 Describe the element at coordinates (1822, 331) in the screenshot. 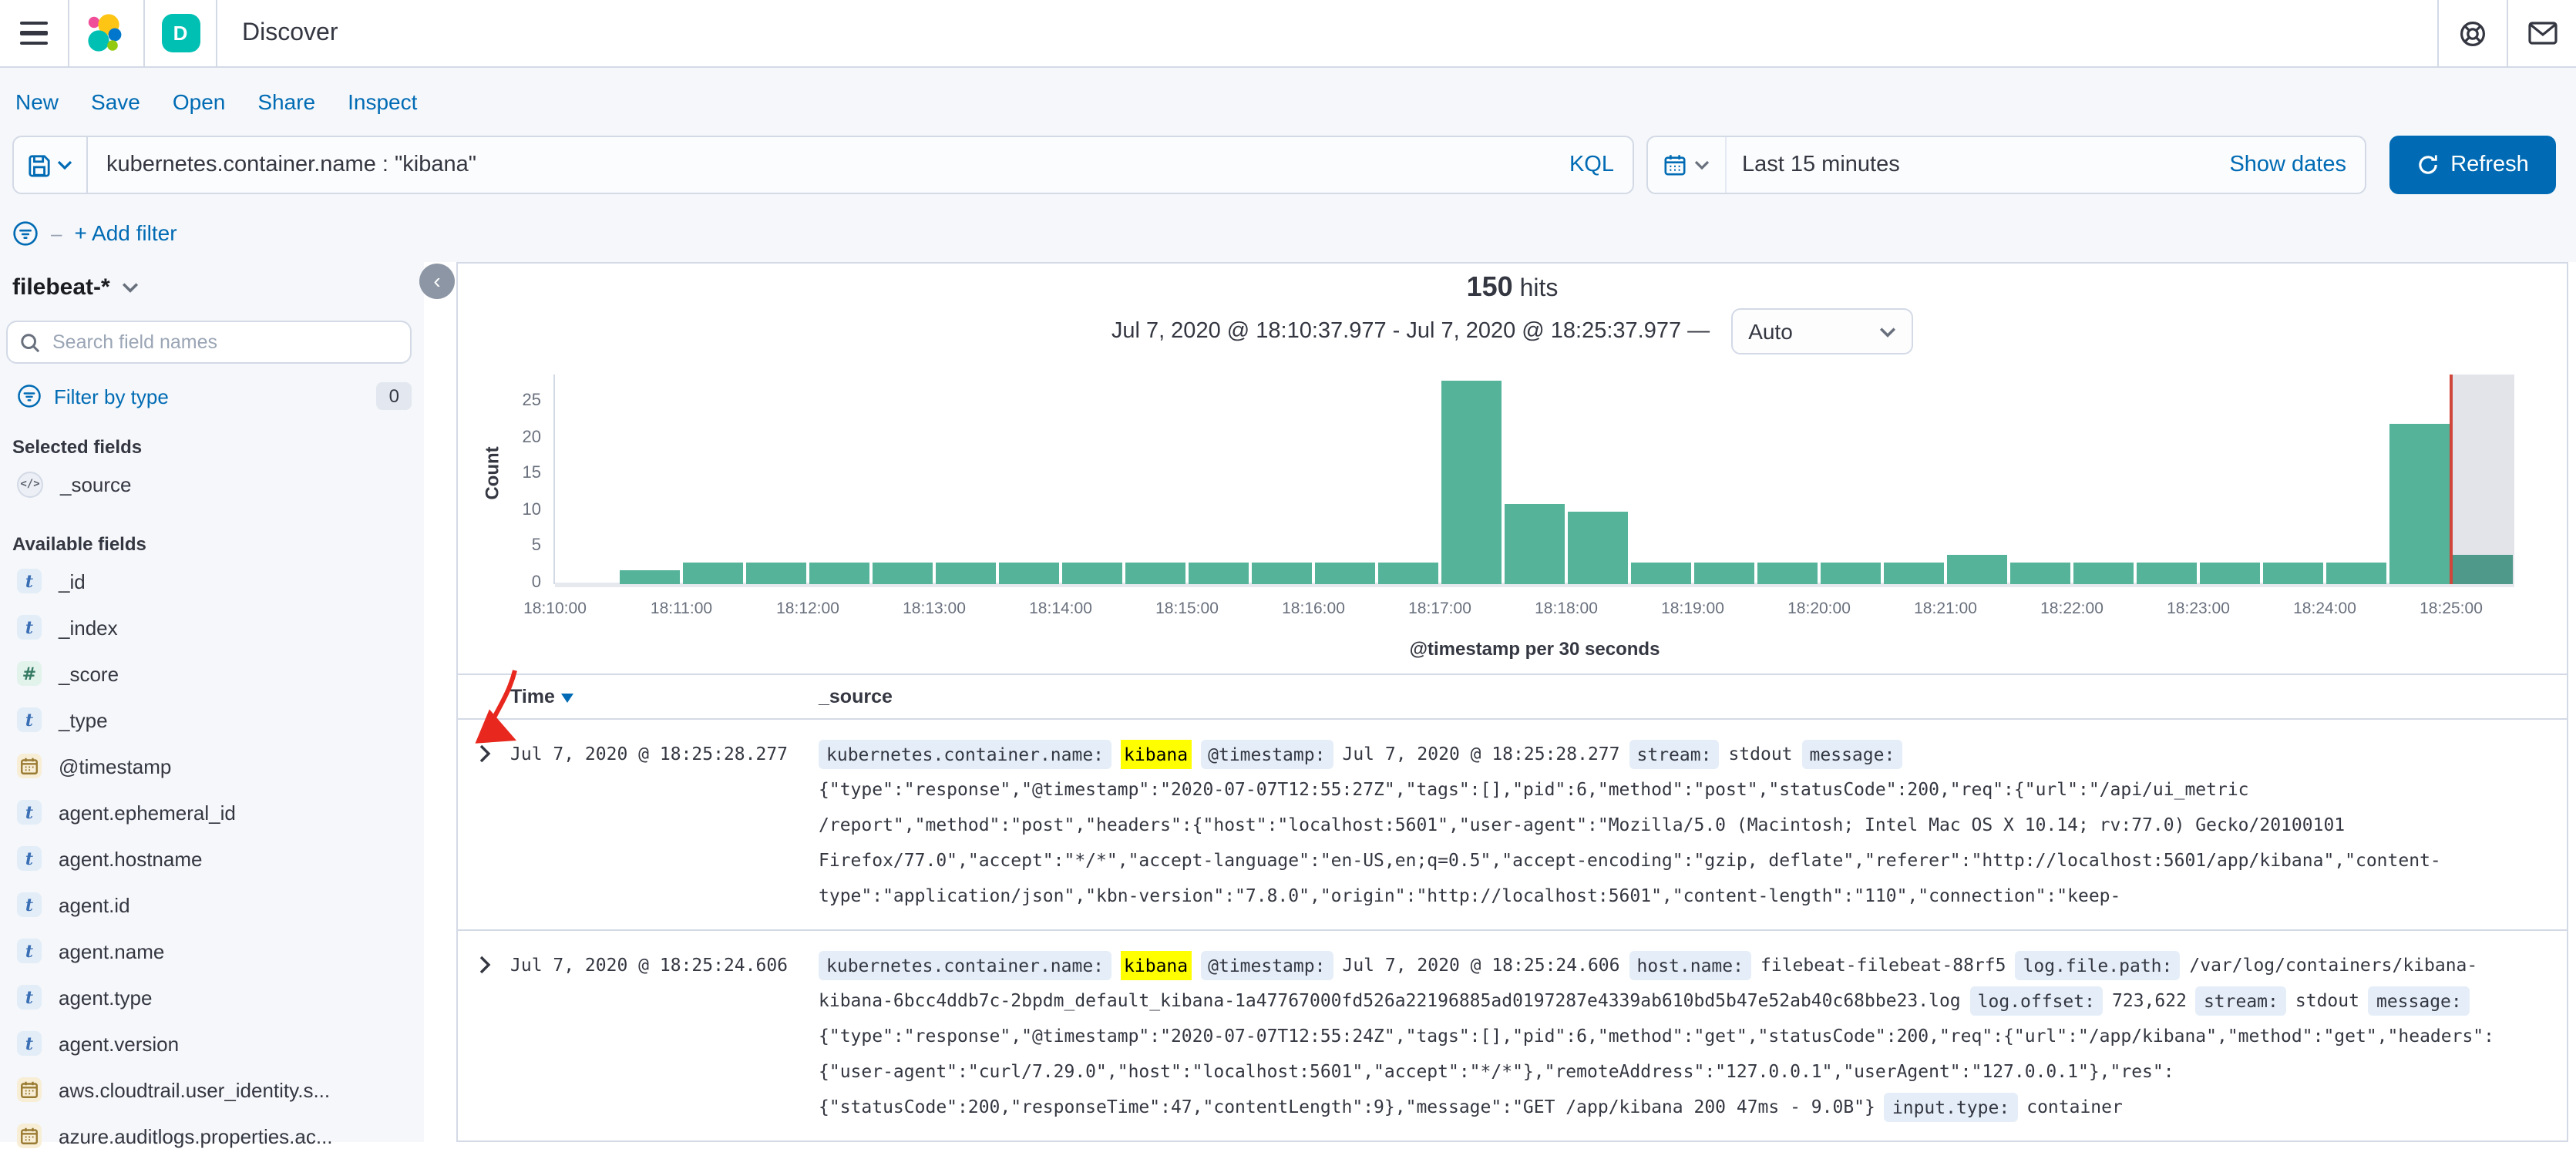

I see `interval-select: Auto` at that location.